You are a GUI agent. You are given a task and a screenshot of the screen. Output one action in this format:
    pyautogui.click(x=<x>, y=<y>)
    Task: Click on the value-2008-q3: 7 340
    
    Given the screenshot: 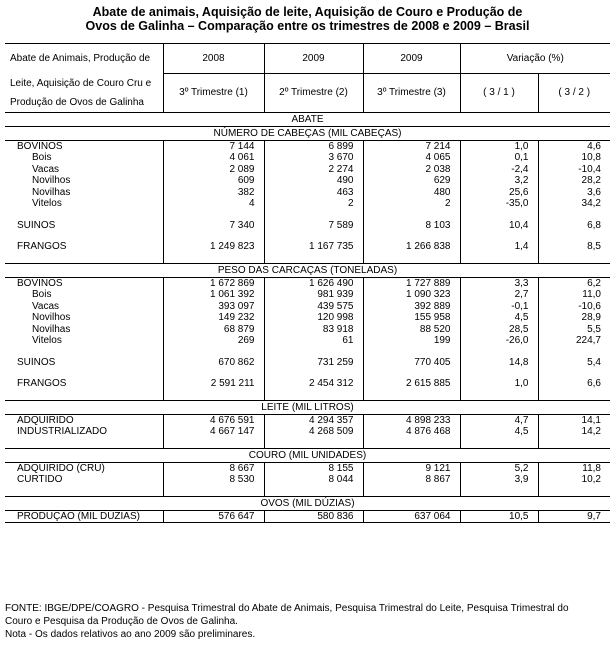 What is the action you would take?
    pyautogui.click(x=213, y=225)
    